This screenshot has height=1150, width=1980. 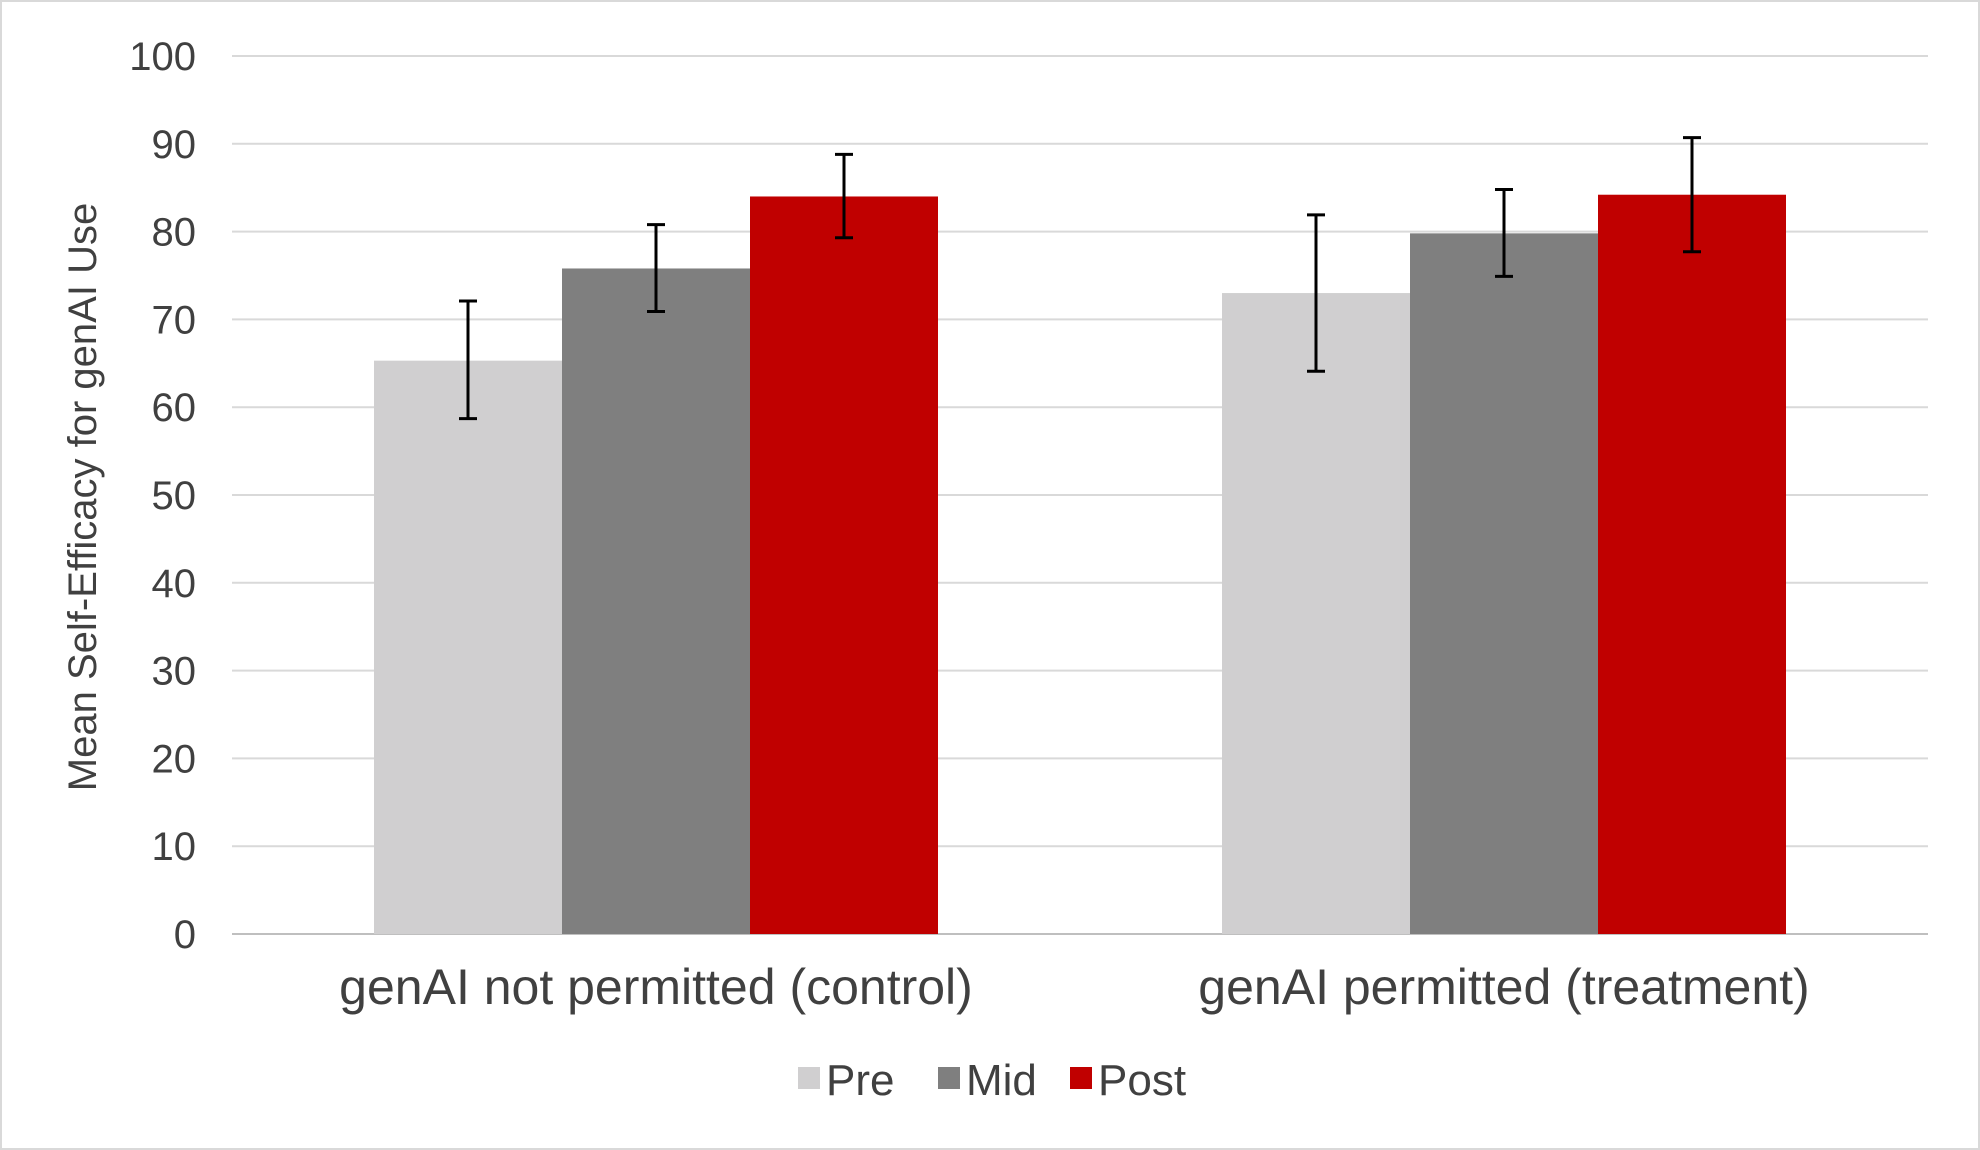 I want to click on y-tick-label: 10, so click(x=174, y=847).